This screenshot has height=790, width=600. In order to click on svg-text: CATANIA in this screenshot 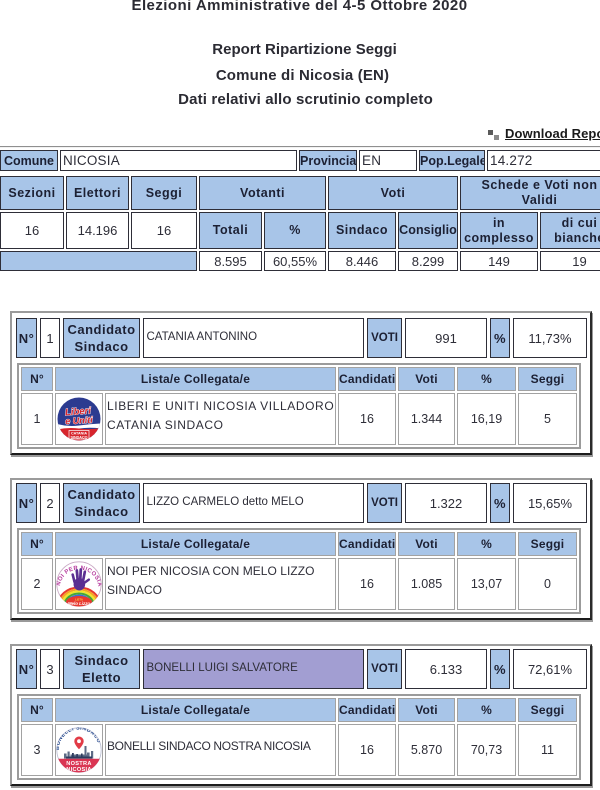, I will do `click(79, 434)`.